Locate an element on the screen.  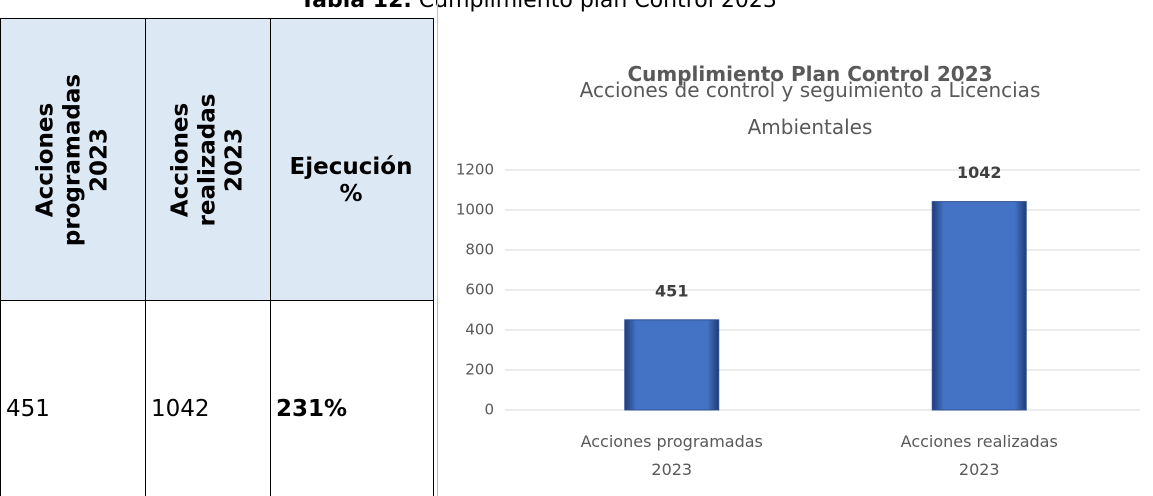
header-cell: Acciones programadas 2023 is located at coordinates (73, 159).